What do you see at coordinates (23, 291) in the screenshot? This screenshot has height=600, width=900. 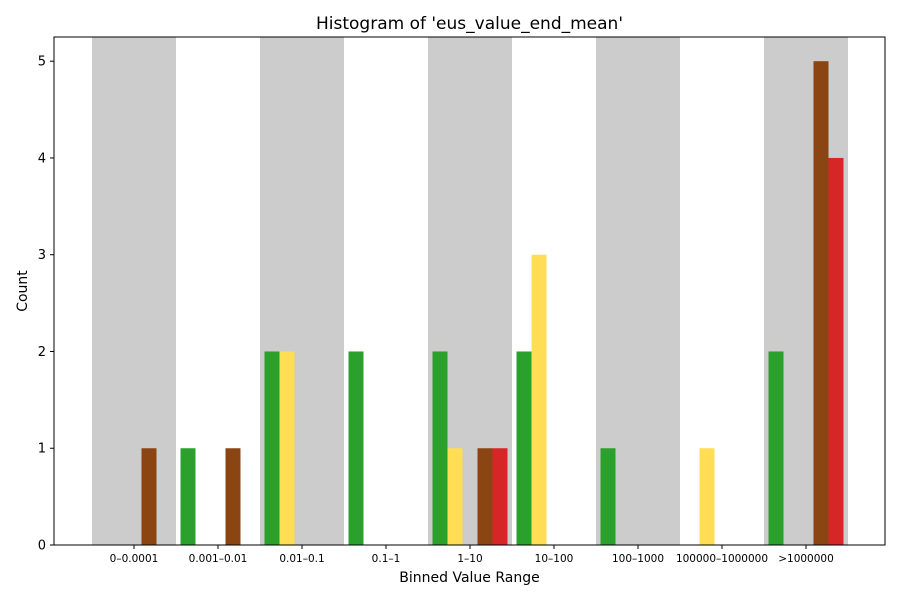 I see `y-axis-label: Count` at bounding box center [23, 291].